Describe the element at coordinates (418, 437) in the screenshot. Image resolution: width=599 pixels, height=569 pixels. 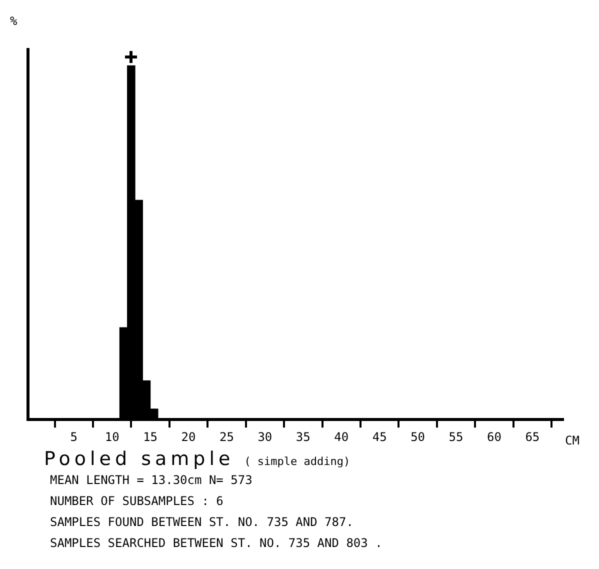
I see `x-tick-label: 50` at that location.